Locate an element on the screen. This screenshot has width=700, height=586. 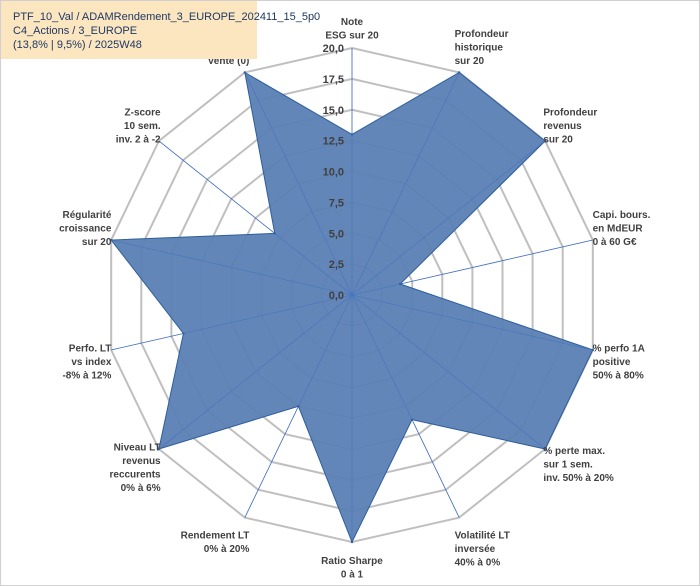
tick-label: 2,5 is located at coordinates (336, 265).